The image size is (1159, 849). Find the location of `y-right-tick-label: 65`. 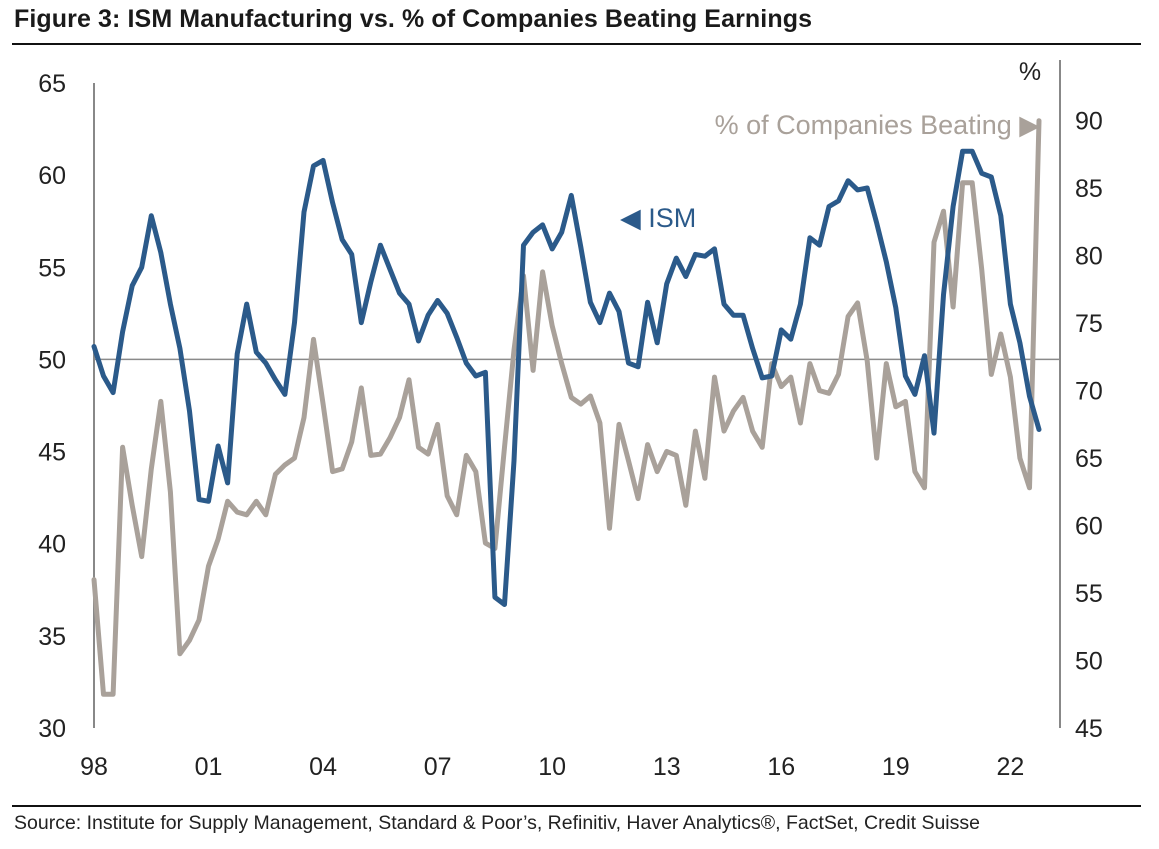

y-right-tick-label: 65 is located at coordinates (1089, 459).